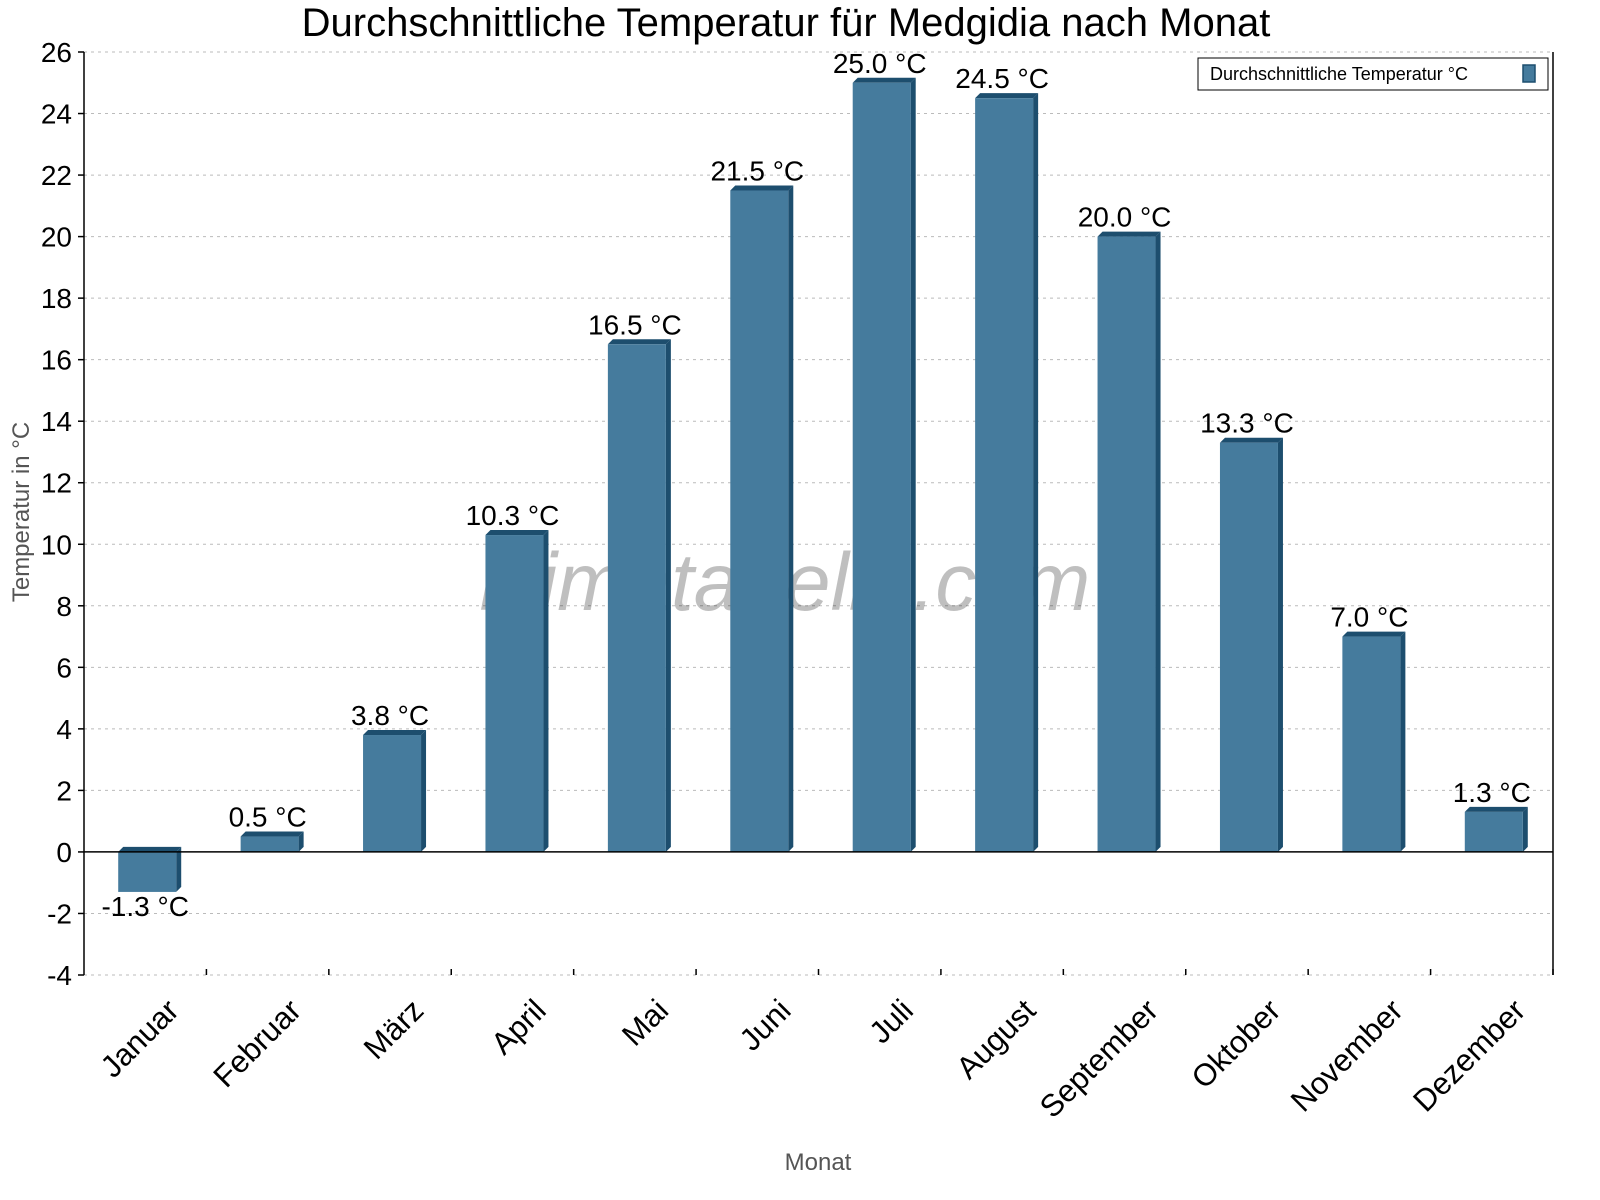 The width and height of the screenshot is (1600, 1200). I want to click on bar-november, so click(1374, 741).